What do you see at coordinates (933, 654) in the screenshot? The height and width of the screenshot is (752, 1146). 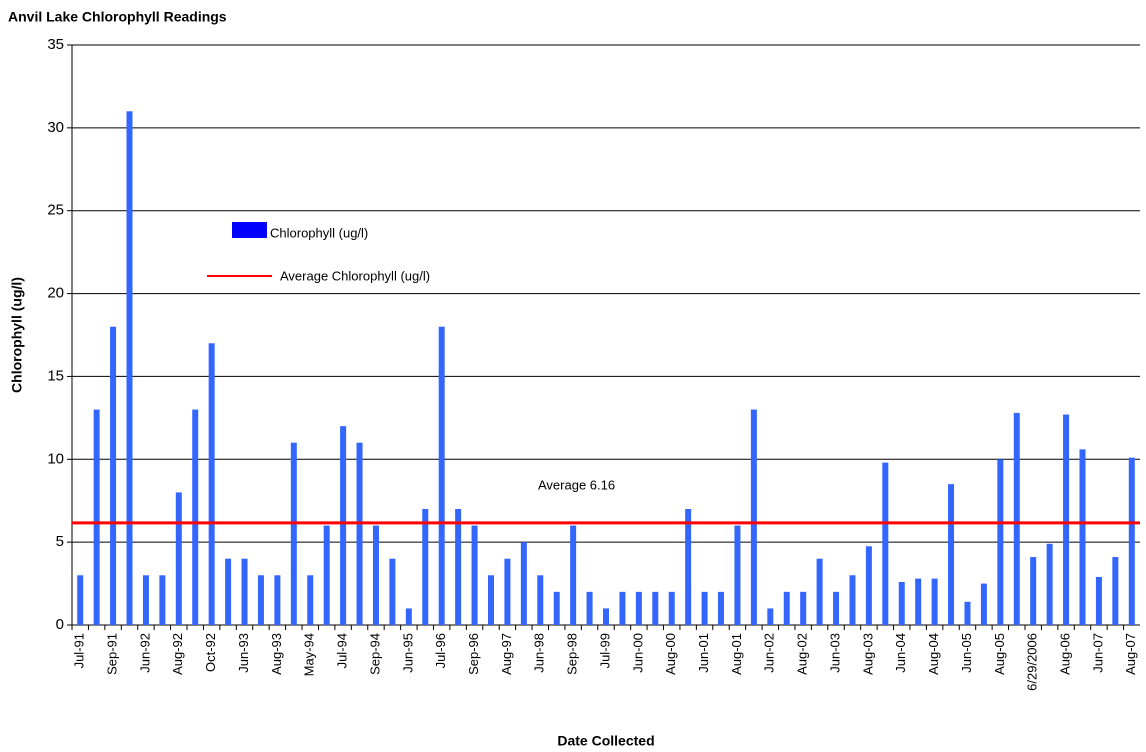 I see `x-tick-label: Aug-04` at bounding box center [933, 654].